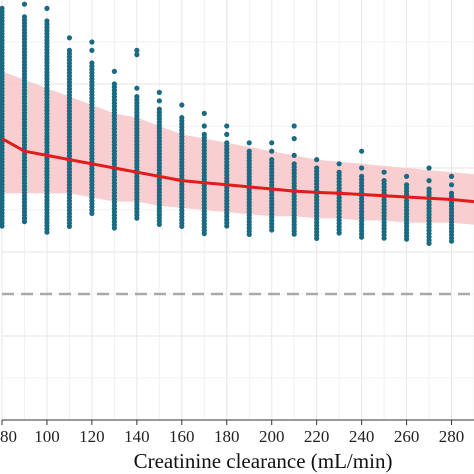 The image size is (474, 474). What do you see at coordinates (47, 436) in the screenshot?
I see `x-tick-label: 100` at bounding box center [47, 436].